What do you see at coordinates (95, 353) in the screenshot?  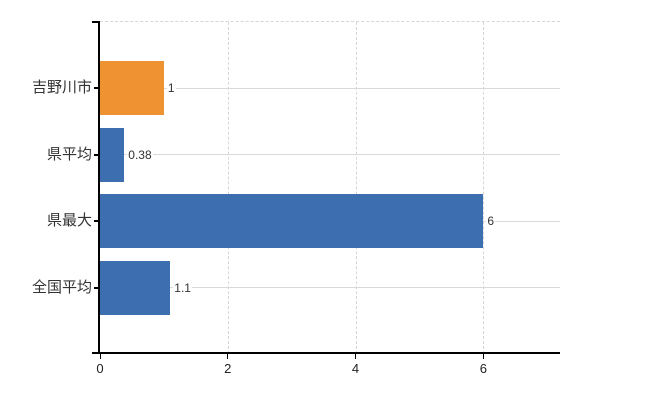 I see `y-axis-bottom-tick` at bounding box center [95, 353].